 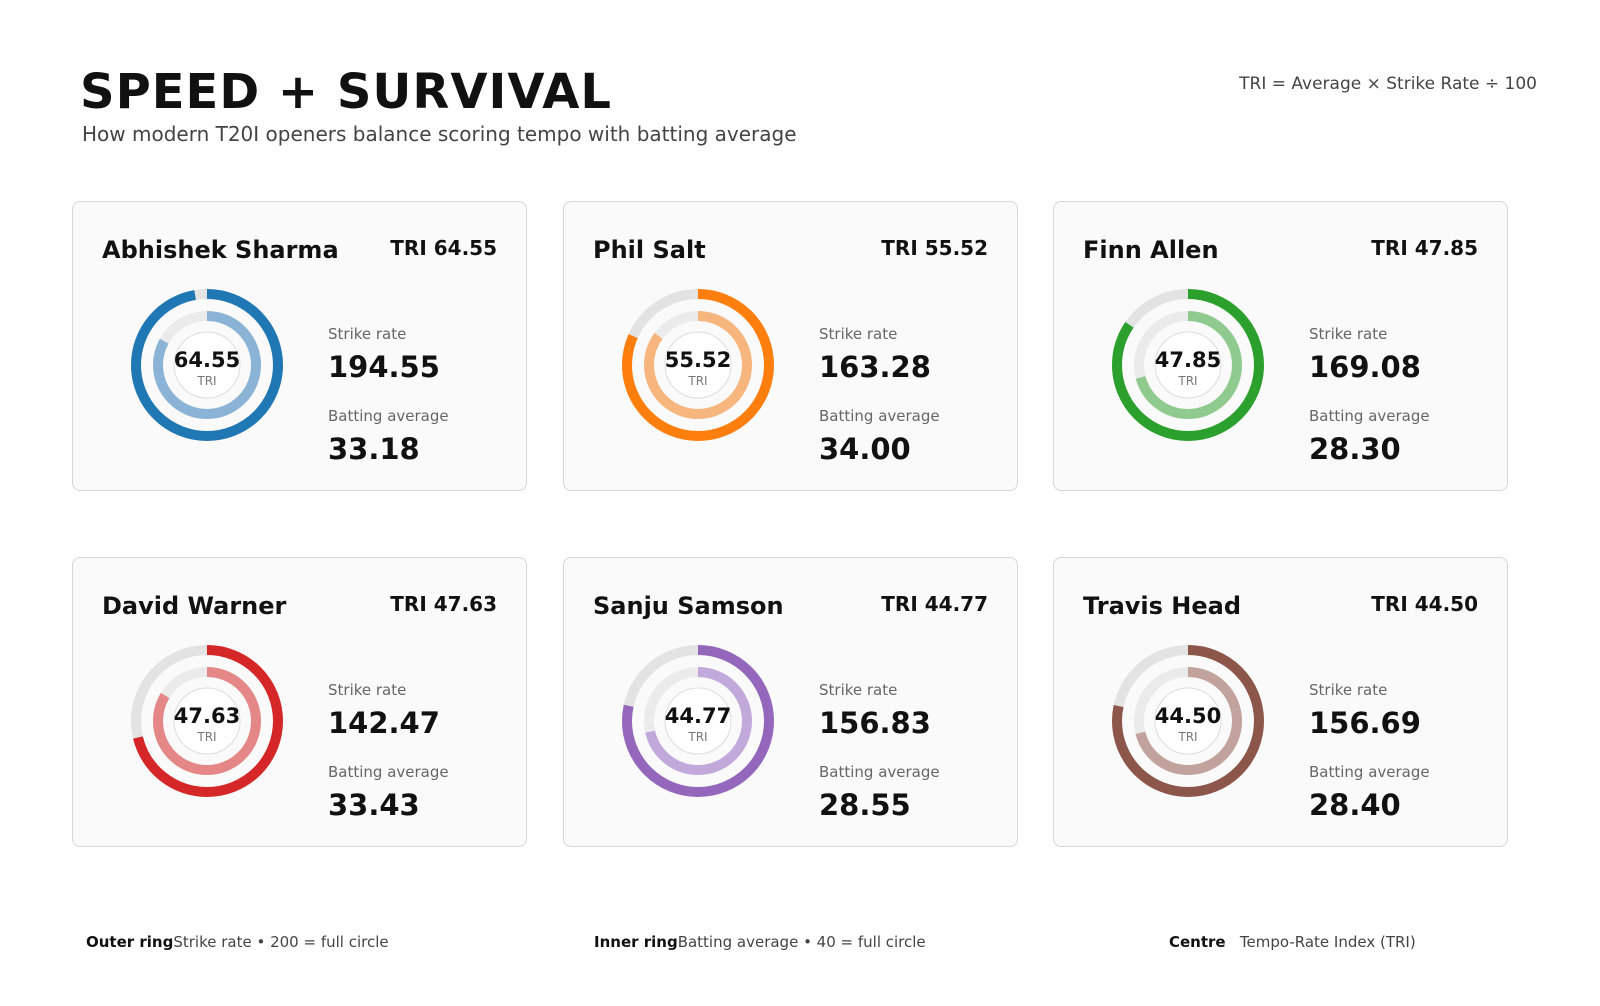 What do you see at coordinates (384, 723) in the screenshot?
I see `strike-rate-value: 142.47` at bounding box center [384, 723].